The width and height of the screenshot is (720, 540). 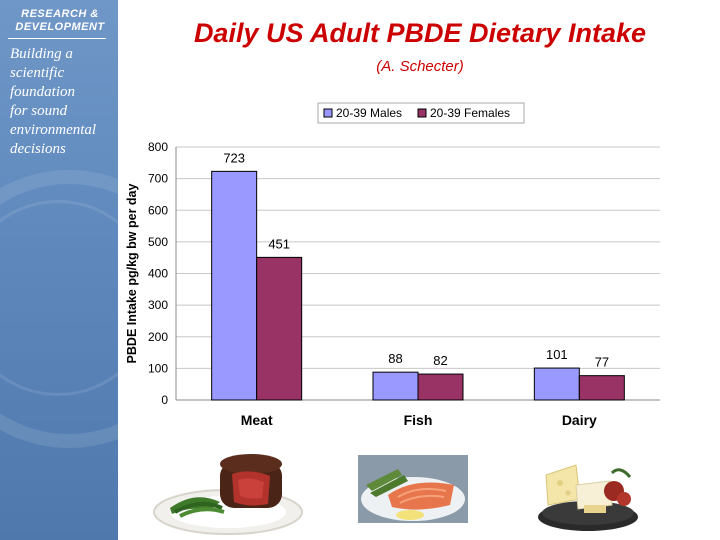 I want to click on data-label: 101, so click(x=557, y=354).